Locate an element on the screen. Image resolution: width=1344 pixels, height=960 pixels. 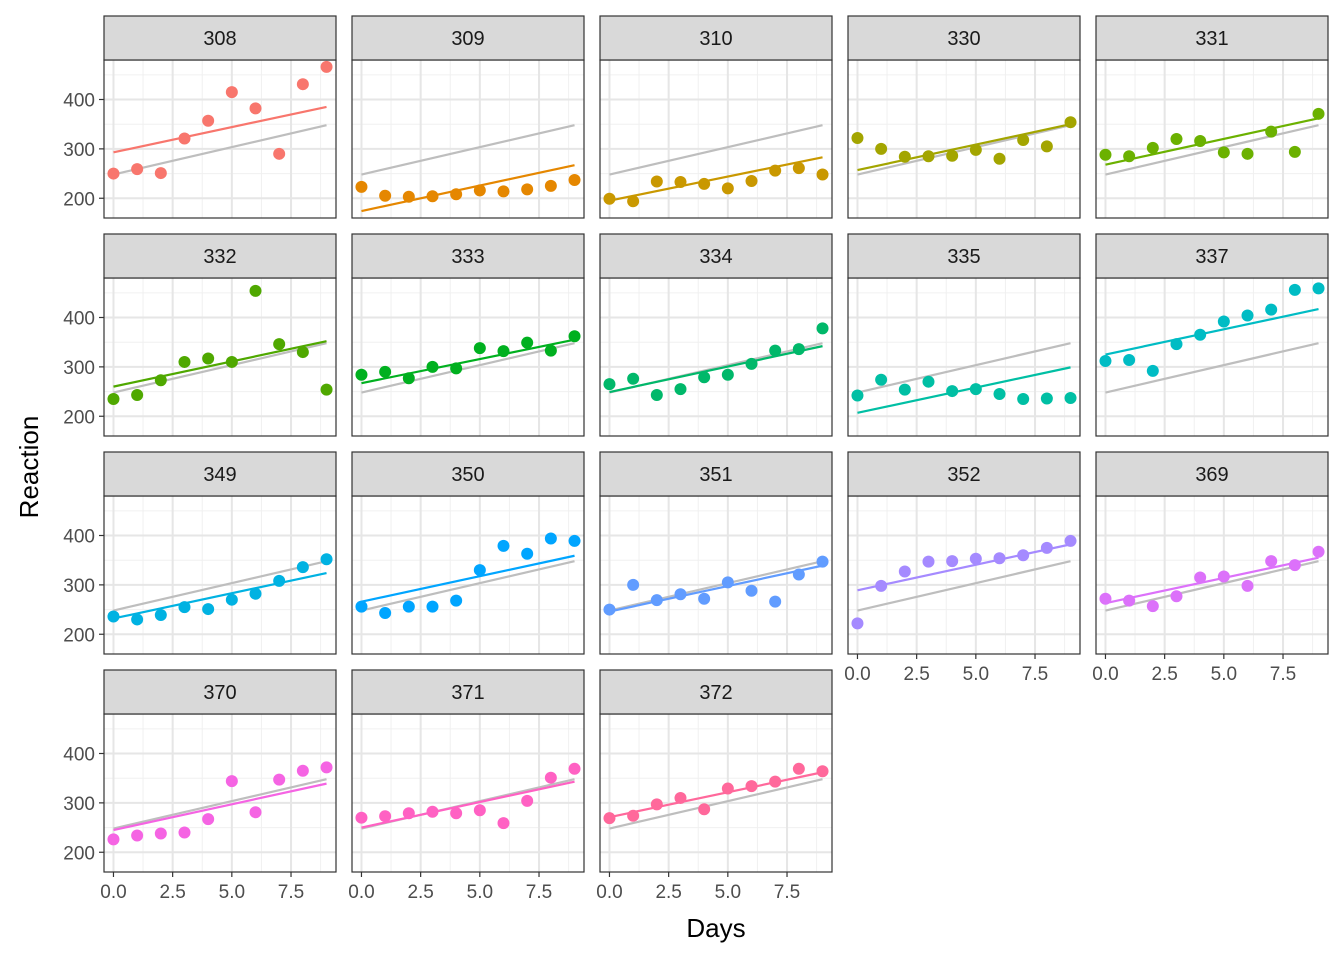
strip-label: 351 is located at coordinates (715, 475).